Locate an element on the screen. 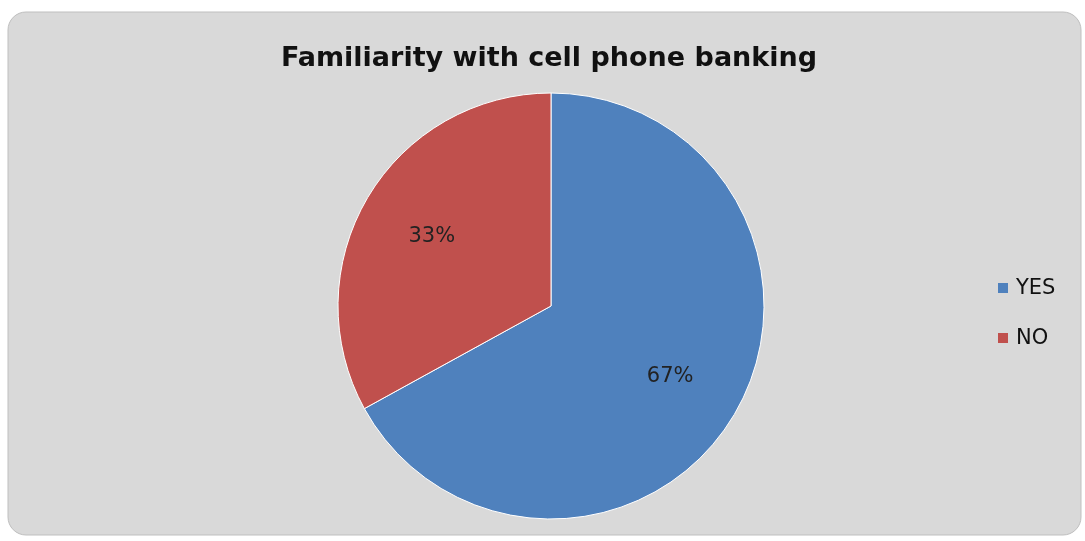 The height and width of the screenshot is (541, 1085). data-label: 33% is located at coordinates (432, 234).